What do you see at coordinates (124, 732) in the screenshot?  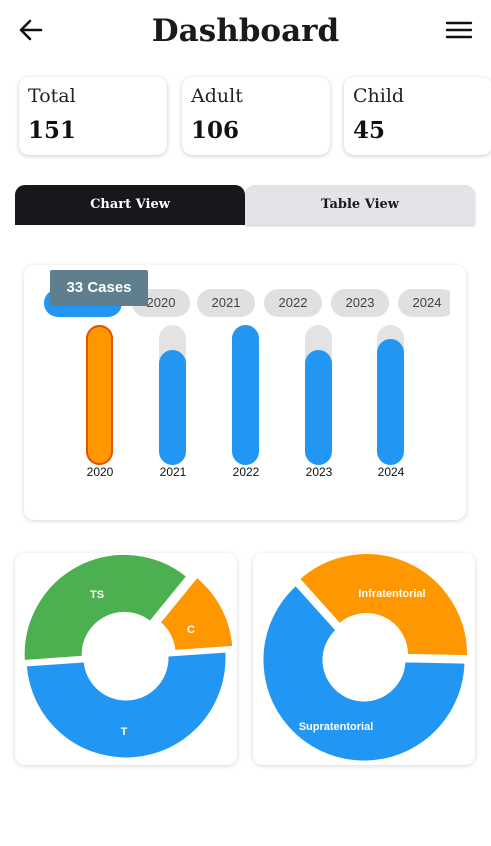 I see `pie-label-t: T` at bounding box center [124, 732].